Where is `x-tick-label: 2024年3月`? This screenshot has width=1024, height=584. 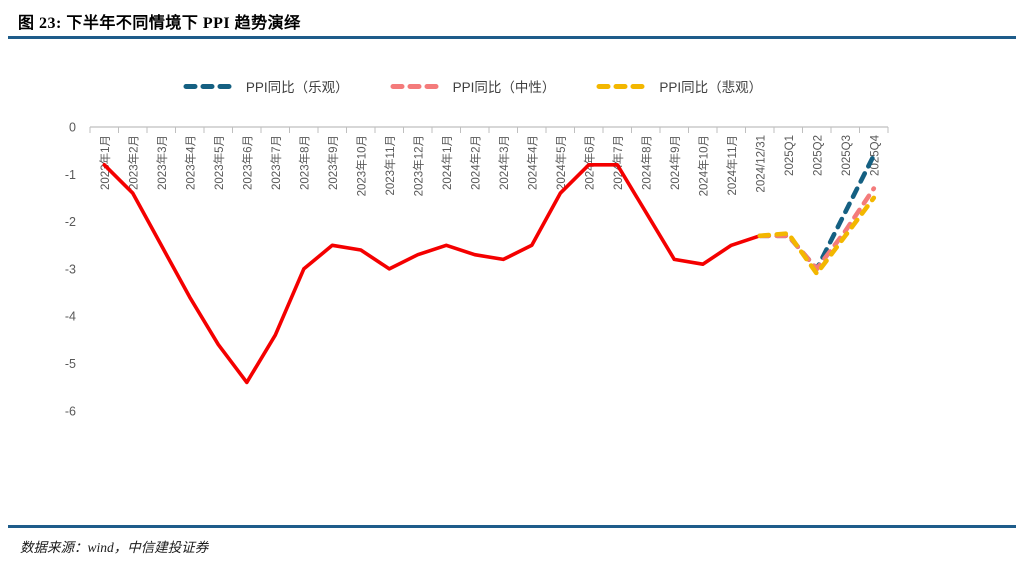 x-tick-label: 2024年3月 is located at coordinates (504, 162).